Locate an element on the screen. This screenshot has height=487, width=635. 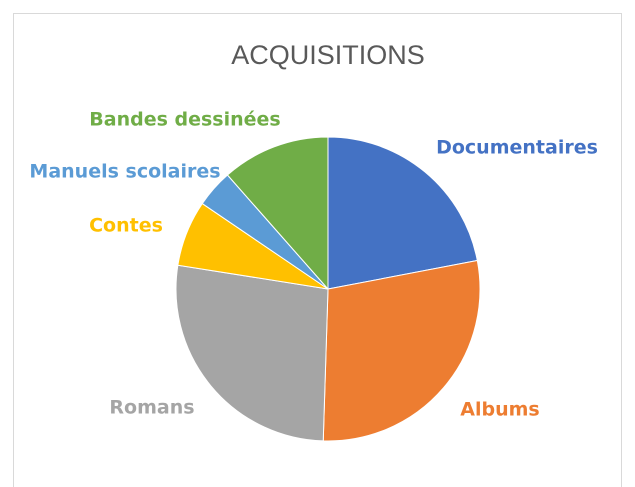
chart-title: ACQUISITIONS is located at coordinates (328, 55).